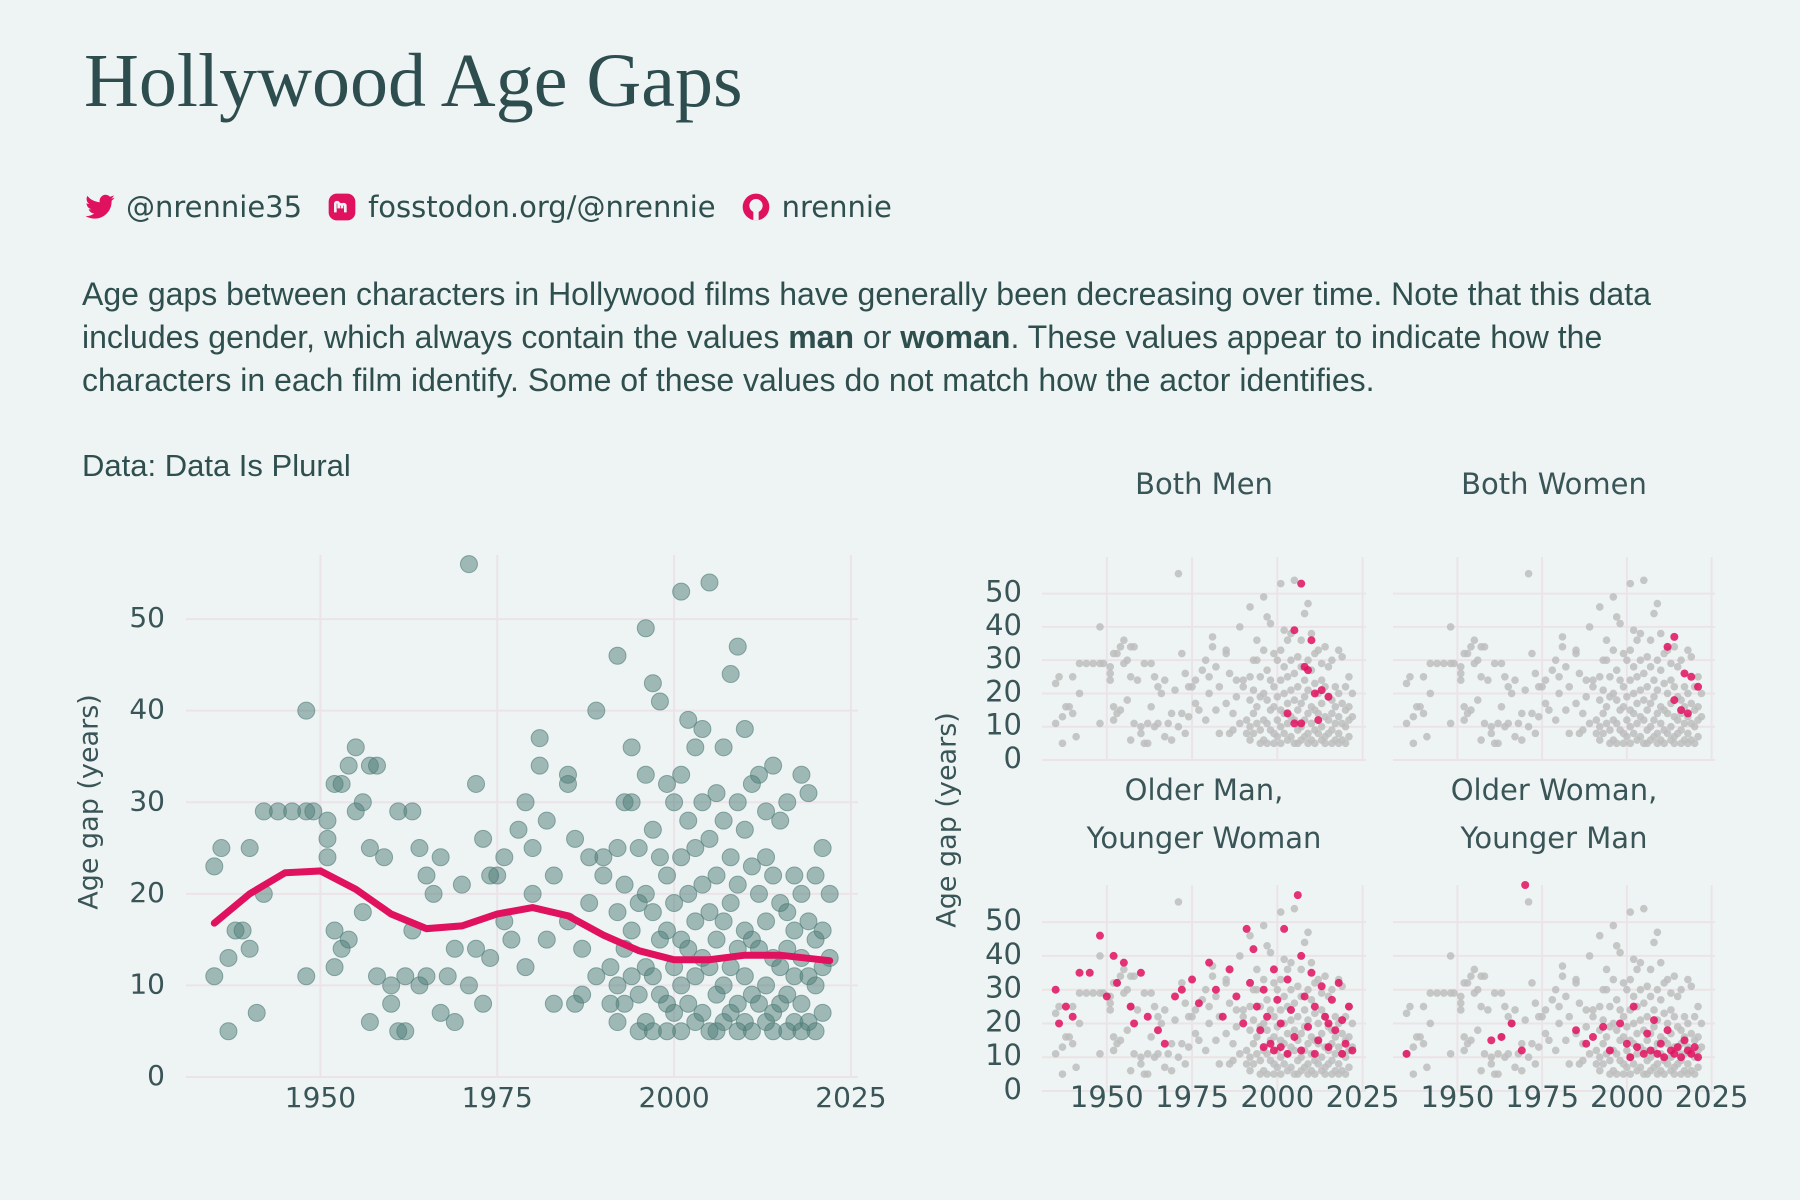 This screenshot has height=1200, width=1800. What do you see at coordinates (497, 1097) in the screenshot?
I see `x-tick-label: 1975` at bounding box center [497, 1097].